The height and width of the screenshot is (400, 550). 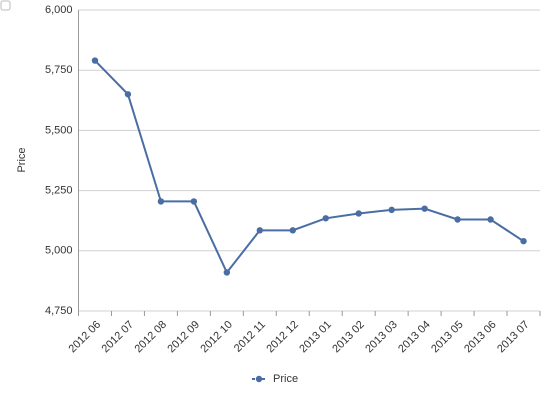 What do you see at coordinates (59, 70) in the screenshot?
I see `y-tick-label: 5,750` at bounding box center [59, 70].